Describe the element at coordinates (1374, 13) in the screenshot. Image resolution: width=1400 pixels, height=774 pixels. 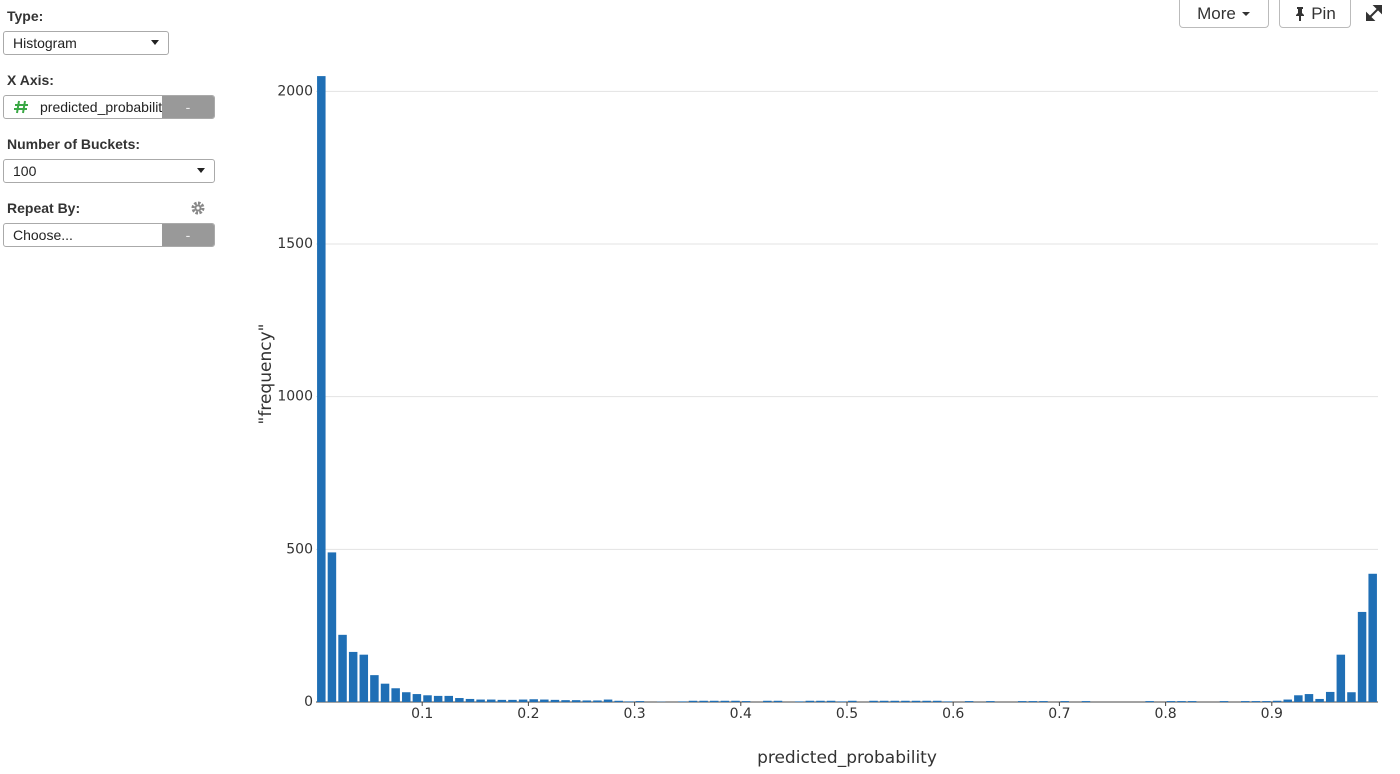
I see `expand-icon` at that location.